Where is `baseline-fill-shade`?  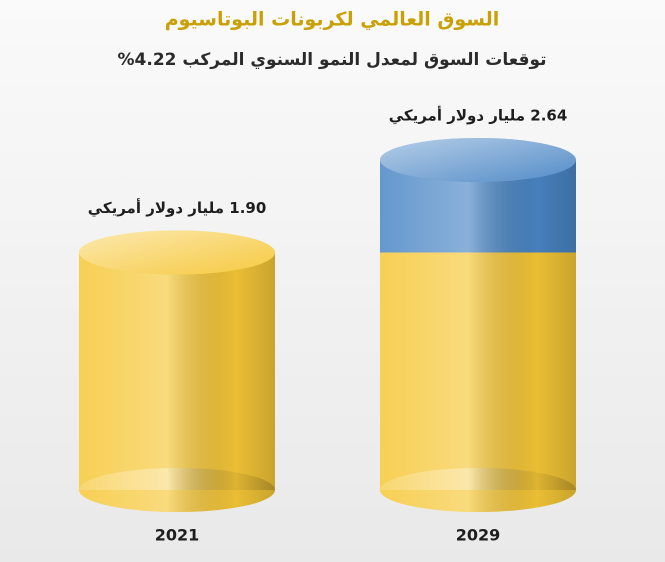 baseline-fill-shade is located at coordinates (478, 371).